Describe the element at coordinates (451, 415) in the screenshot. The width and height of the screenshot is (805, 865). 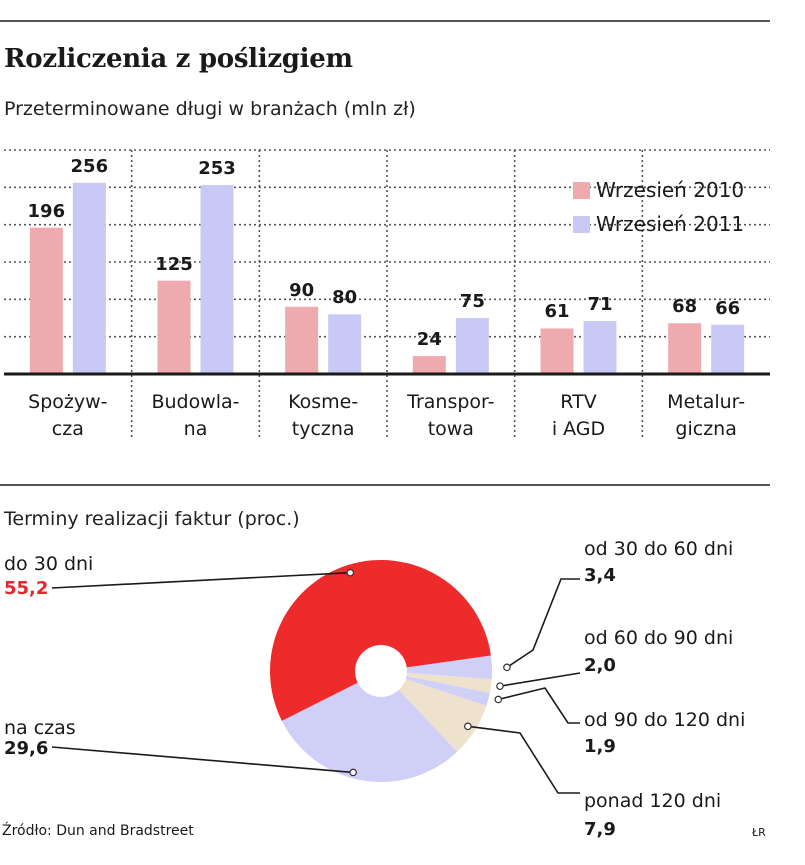
I see `category-label: Transpor- towa` at that location.